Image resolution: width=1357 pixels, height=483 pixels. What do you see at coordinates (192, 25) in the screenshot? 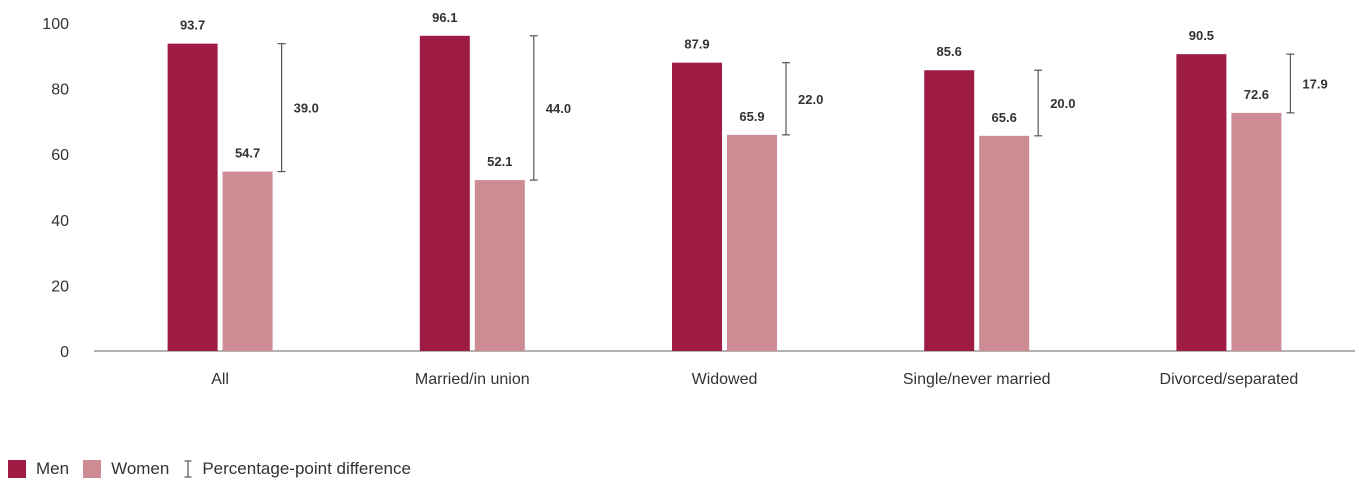
I see `data-label-men: 93.7` at bounding box center [192, 25].